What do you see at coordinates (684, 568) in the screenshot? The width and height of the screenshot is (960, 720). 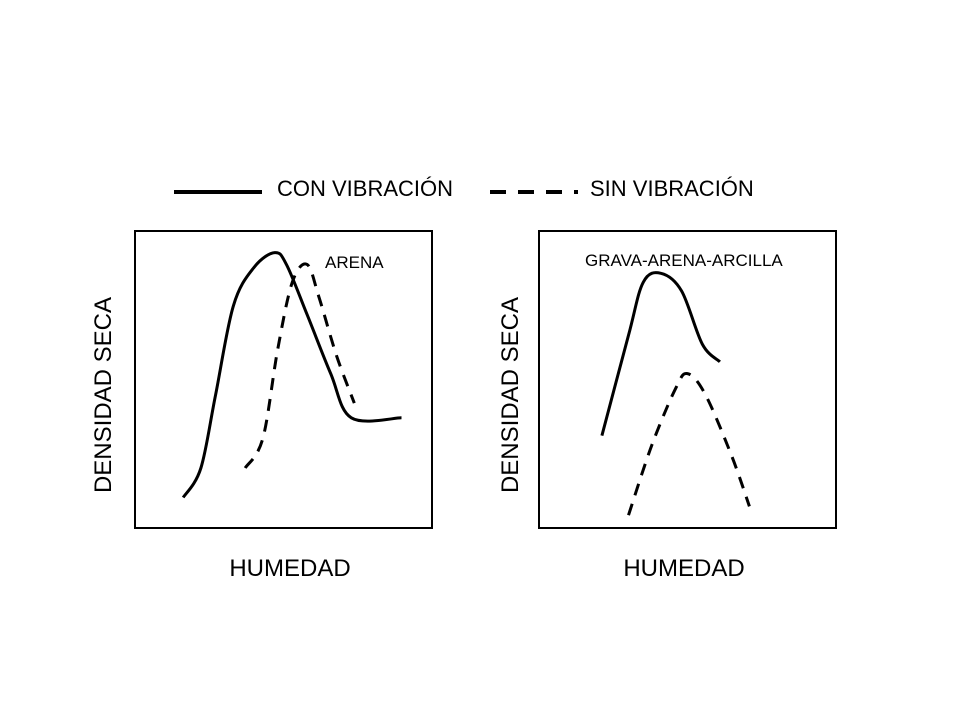 I see `x-axis-label-right: HUMEDAD` at bounding box center [684, 568].